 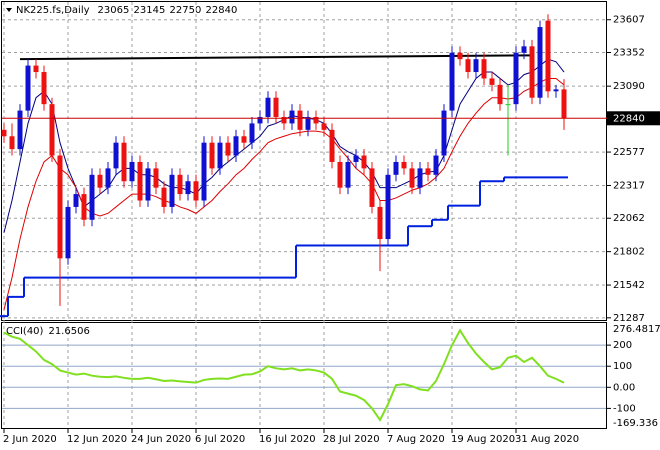 I want to click on x-tick-label: 12 Jun 2020, so click(x=97, y=439).